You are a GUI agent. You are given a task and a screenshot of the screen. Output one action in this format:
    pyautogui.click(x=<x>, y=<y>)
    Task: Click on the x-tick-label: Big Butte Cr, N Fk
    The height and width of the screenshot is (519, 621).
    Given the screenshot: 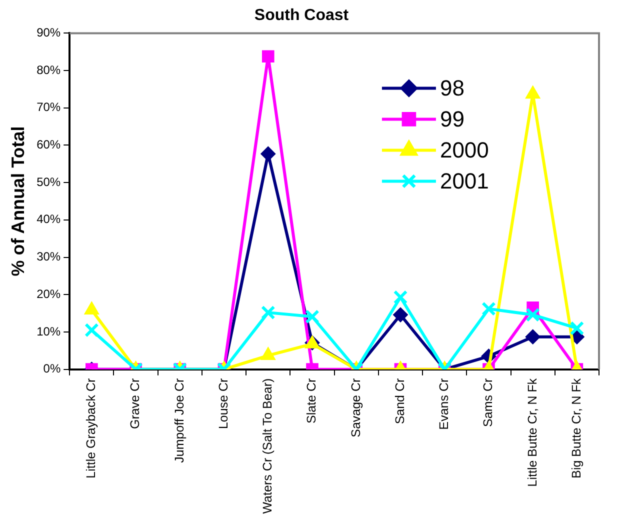 What is the action you would take?
    pyautogui.click(x=576, y=428)
    